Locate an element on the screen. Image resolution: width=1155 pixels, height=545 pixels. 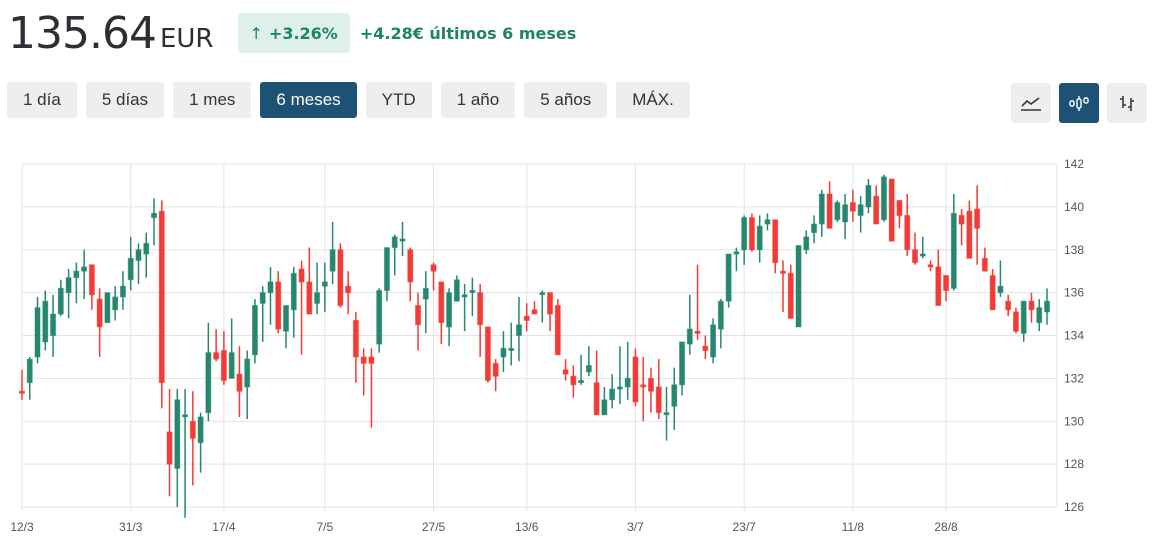
line-chart-button is located at coordinates (1031, 103).